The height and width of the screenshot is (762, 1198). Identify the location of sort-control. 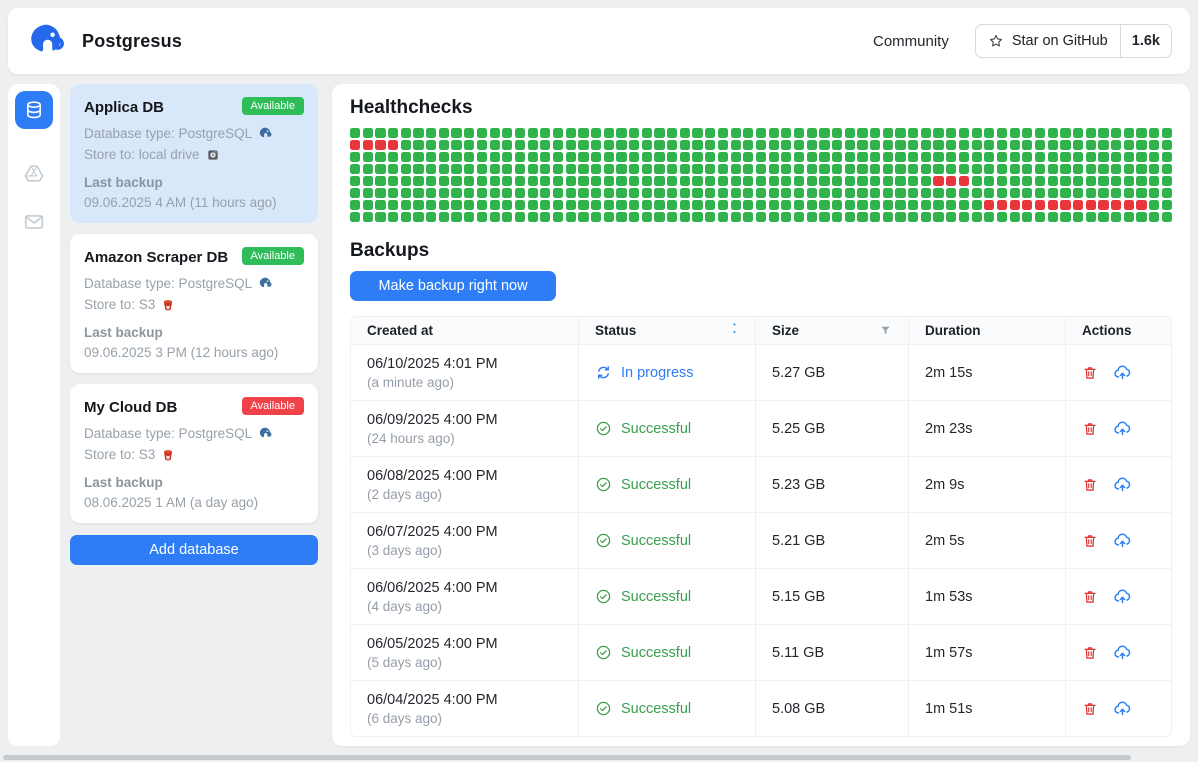
(734, 330).